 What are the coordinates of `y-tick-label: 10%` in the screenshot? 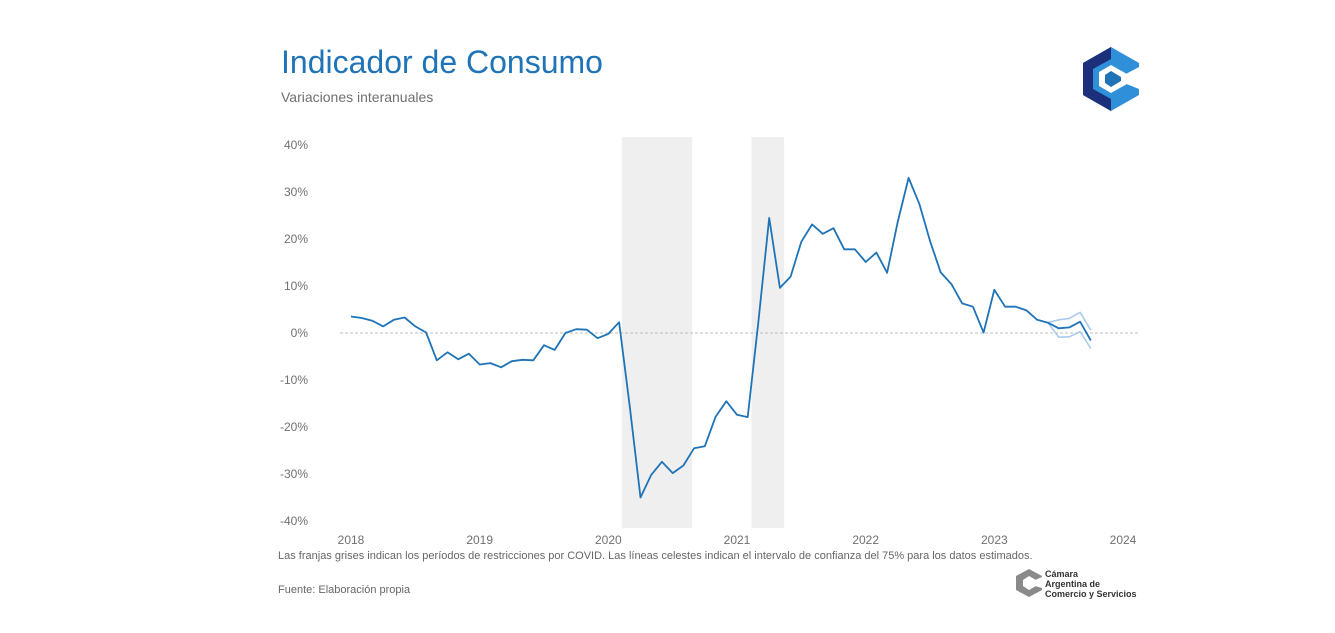 It's located at (296, 286).